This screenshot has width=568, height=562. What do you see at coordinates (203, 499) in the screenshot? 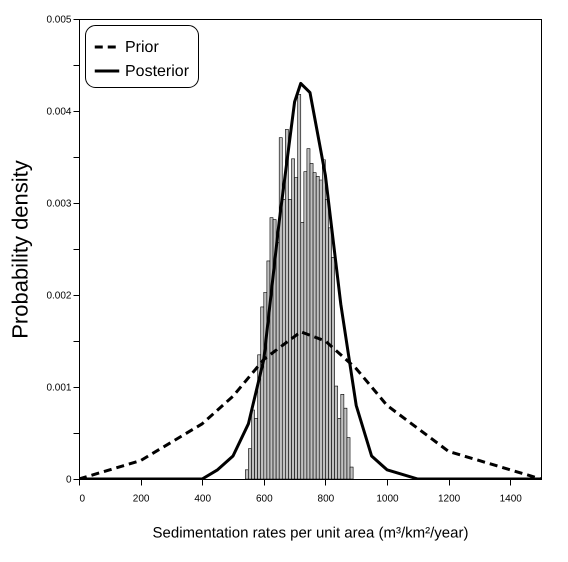
I see `x-tick-label: 400` at bounding box center [203, 499].